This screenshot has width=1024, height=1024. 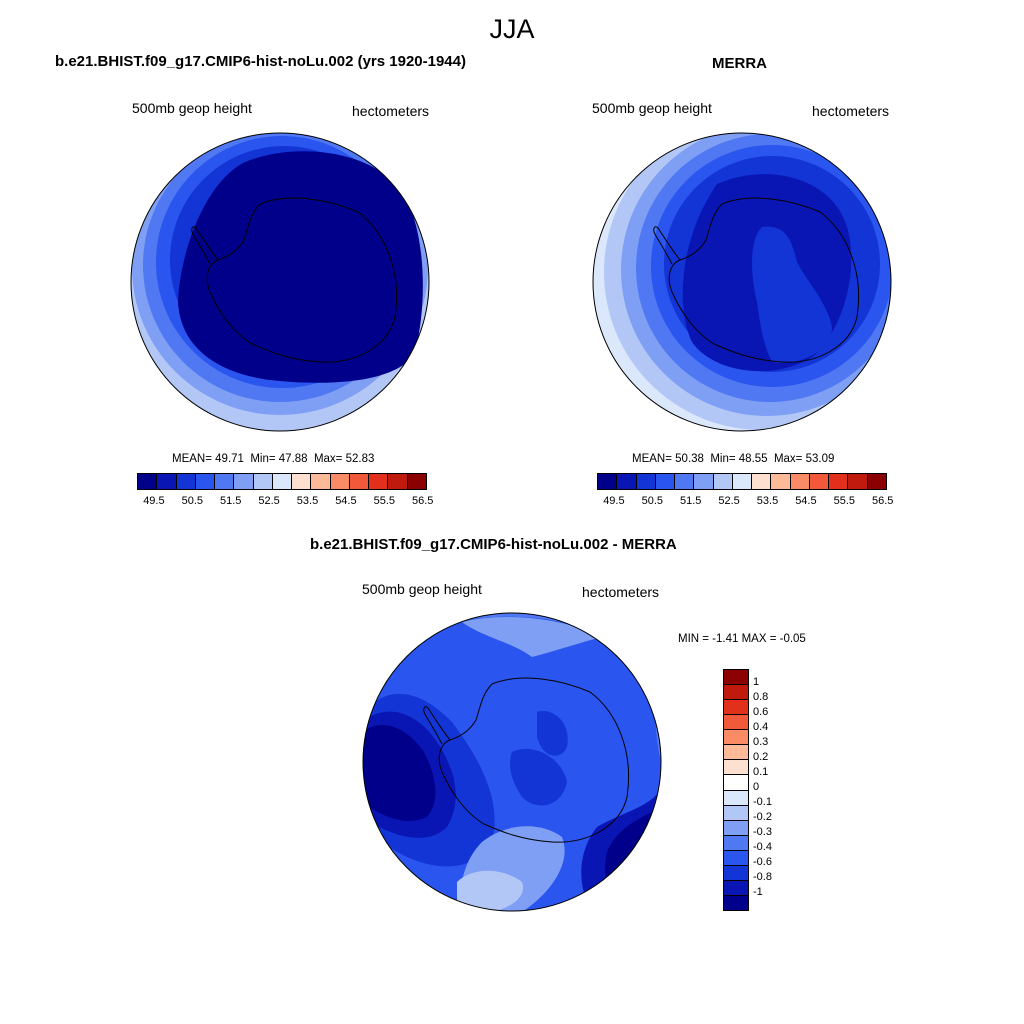 I want to click on colorbar-tick-label: -0.1, so click(x=762, y=802).